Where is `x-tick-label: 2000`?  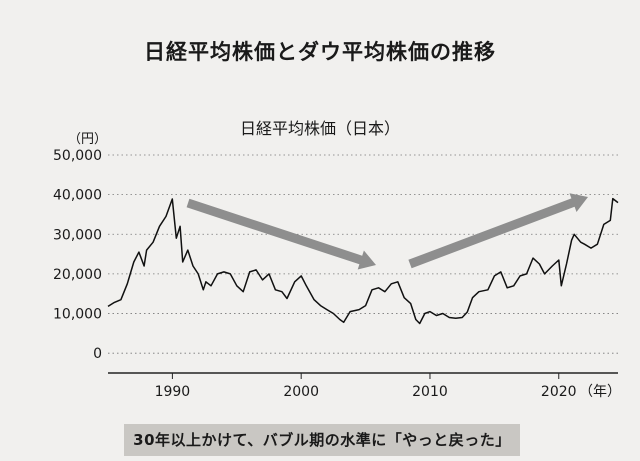
x-tick-label: 2000 is located at coordinates (301, 392).